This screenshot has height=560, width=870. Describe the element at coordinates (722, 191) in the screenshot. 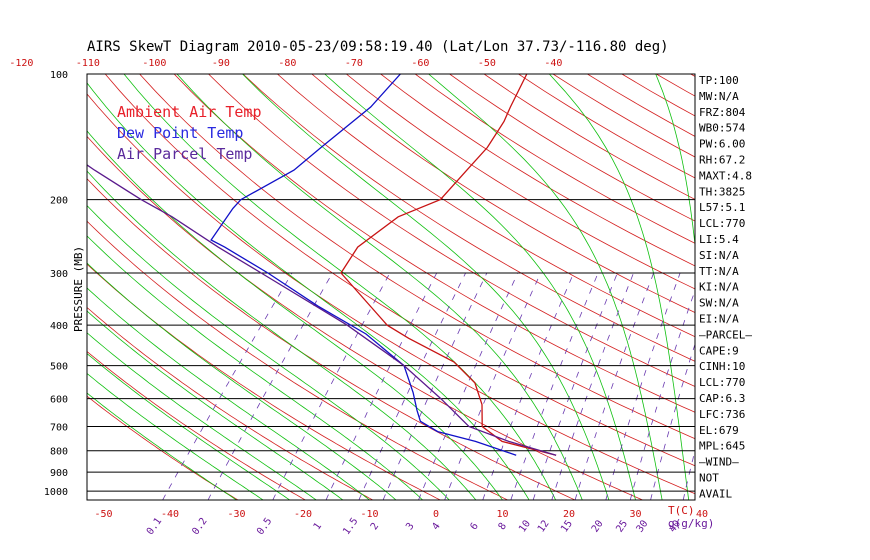

I see `side-panel-line: TH:3825` at that location.